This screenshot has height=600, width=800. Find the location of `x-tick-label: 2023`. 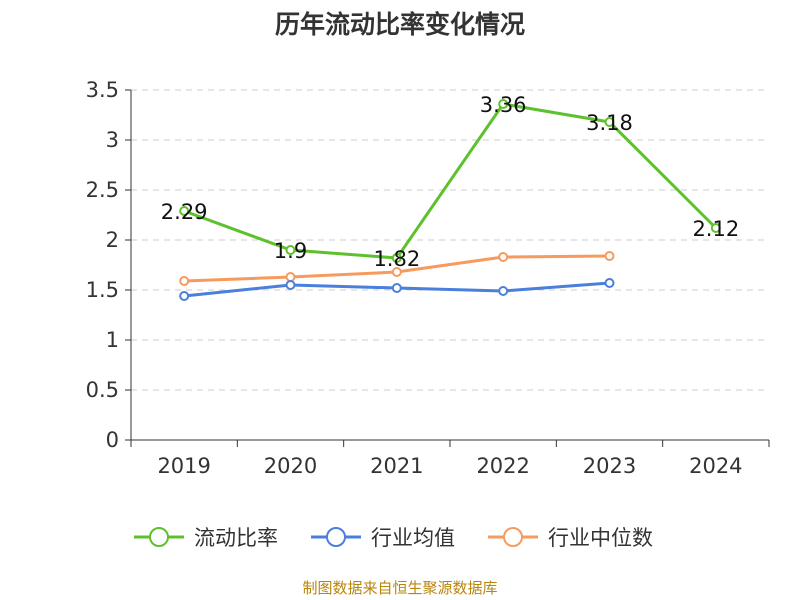

x-tick-label: 2023 is located at coordinates (609, 466).